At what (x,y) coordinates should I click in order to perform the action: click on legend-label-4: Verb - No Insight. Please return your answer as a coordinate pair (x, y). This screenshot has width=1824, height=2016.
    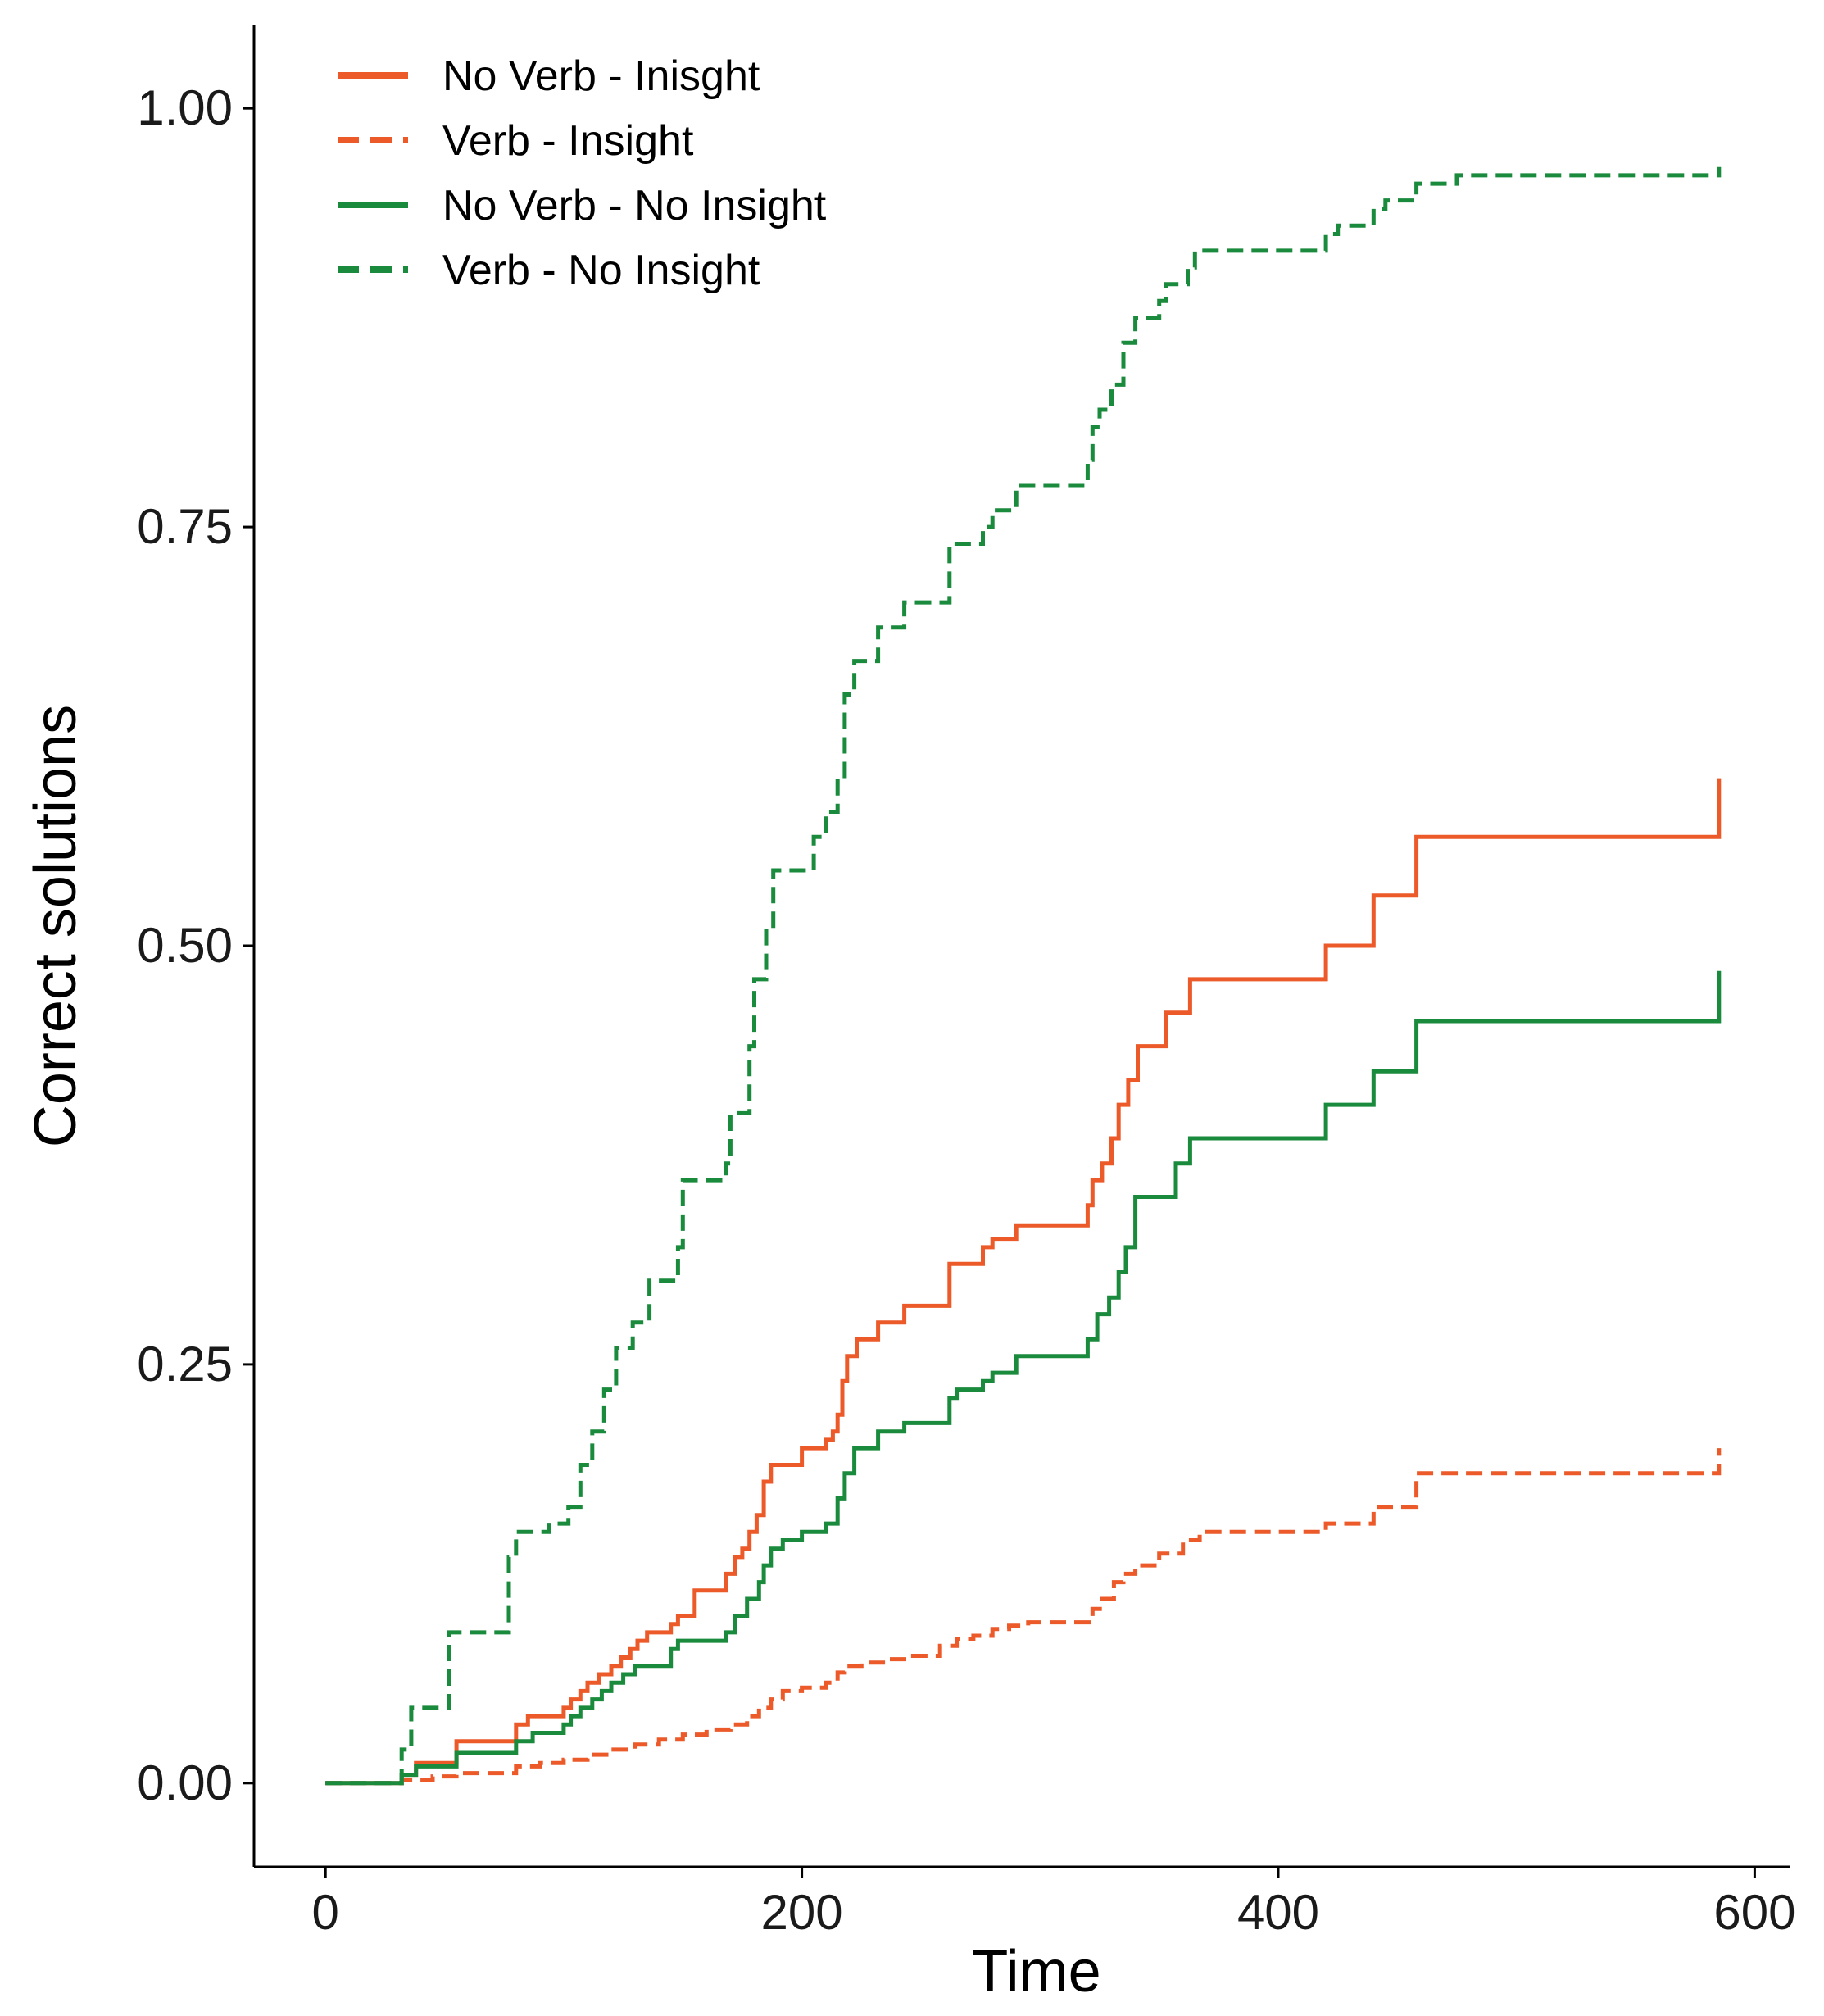
    Looking at the image, I should click on (601, 270).